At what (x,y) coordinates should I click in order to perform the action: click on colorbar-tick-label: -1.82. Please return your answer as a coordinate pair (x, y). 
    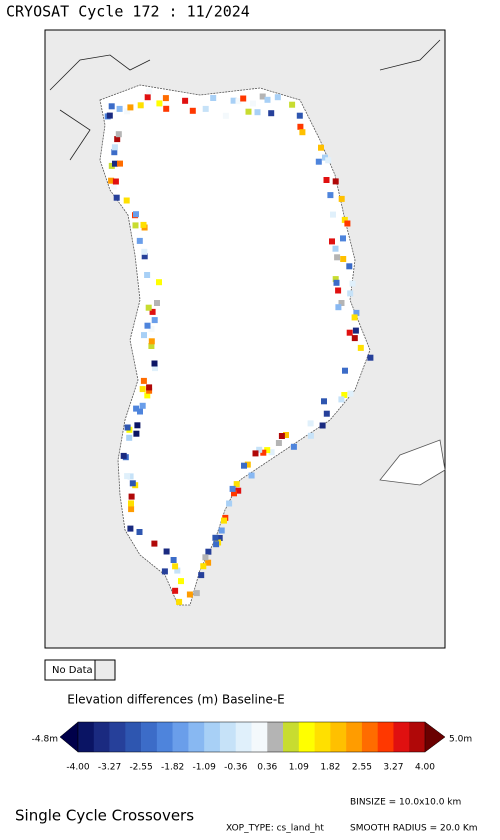
    Looking at the image, I should click on (172, 768).